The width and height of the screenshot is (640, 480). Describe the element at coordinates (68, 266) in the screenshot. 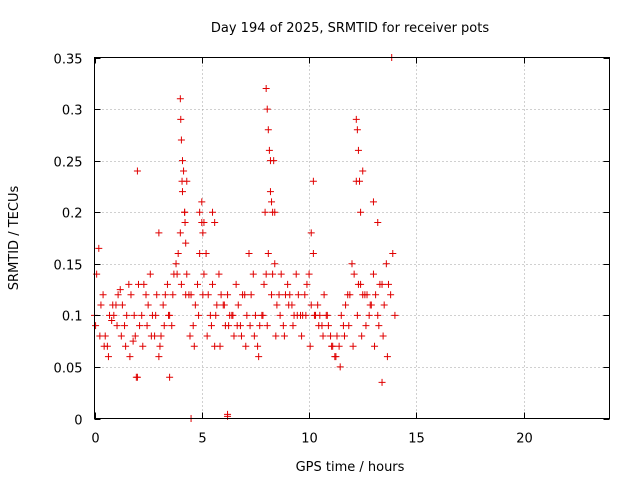

I see `y-tick-label: 0.15` at that location.